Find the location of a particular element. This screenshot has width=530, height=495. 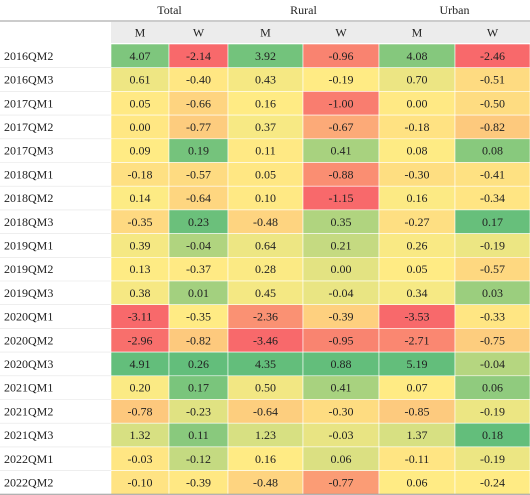

cell-value: -0.12 is located at coordinates (198, 459).